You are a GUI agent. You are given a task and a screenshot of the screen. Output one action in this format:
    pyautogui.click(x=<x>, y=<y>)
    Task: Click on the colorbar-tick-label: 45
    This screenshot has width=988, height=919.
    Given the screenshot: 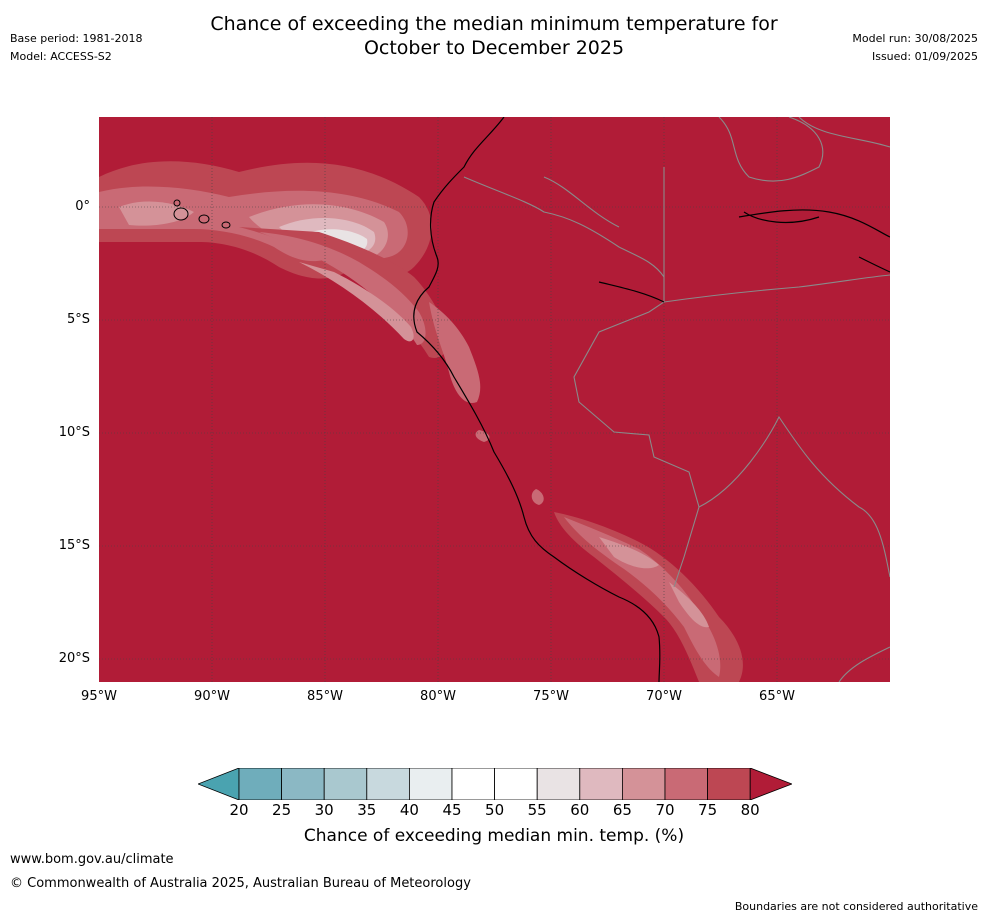 What is the action you would take?
    pyautogui.click(x=452, y=810)
    